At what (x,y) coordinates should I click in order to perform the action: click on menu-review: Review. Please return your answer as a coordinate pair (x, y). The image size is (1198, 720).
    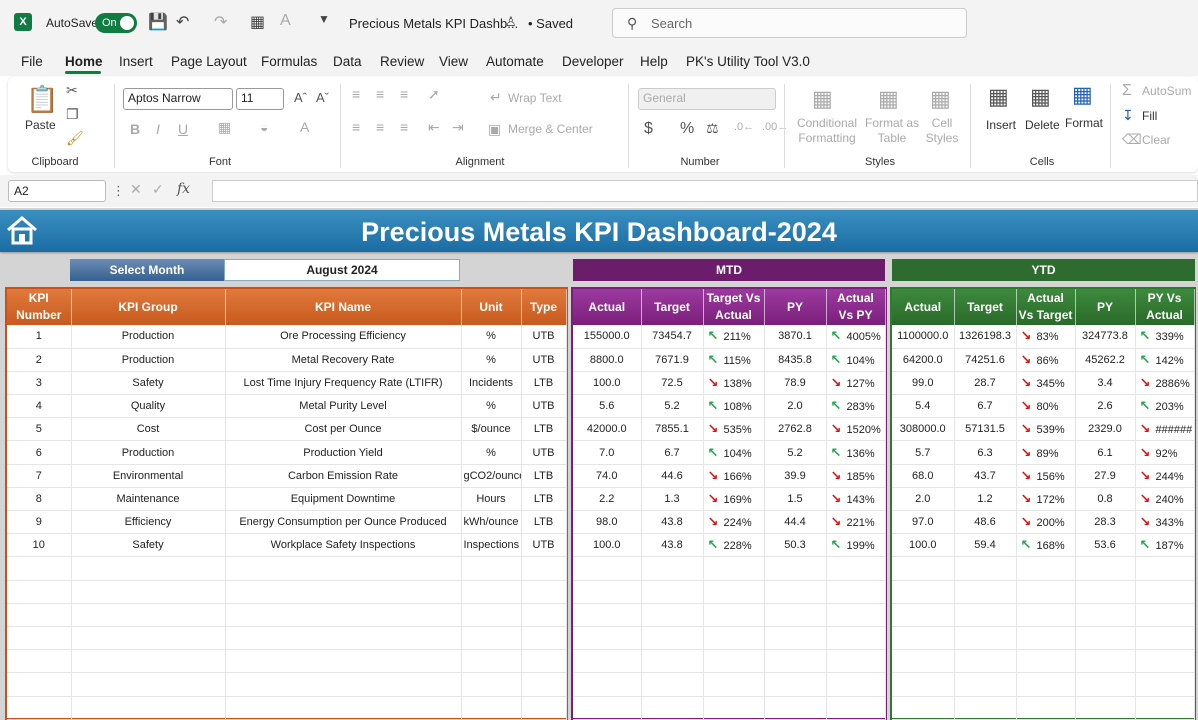
    Looking at the image, I should click on (402, 61).